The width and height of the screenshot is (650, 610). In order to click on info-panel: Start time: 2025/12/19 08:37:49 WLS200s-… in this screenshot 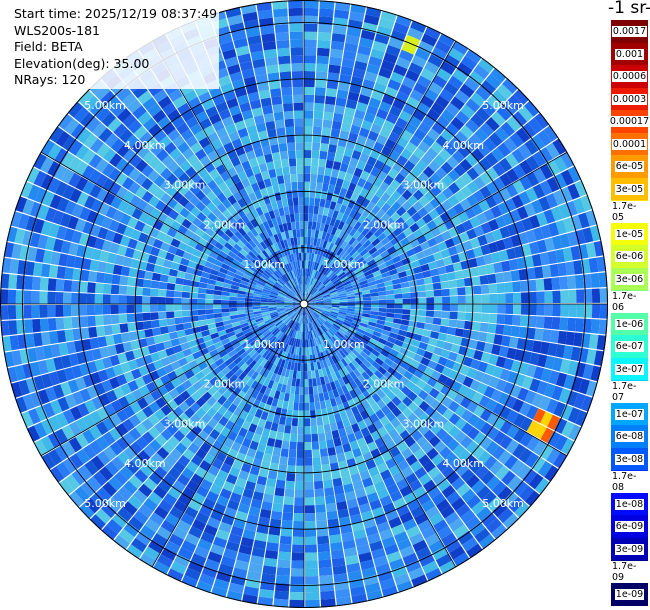, I will do `click(116, 47)`.